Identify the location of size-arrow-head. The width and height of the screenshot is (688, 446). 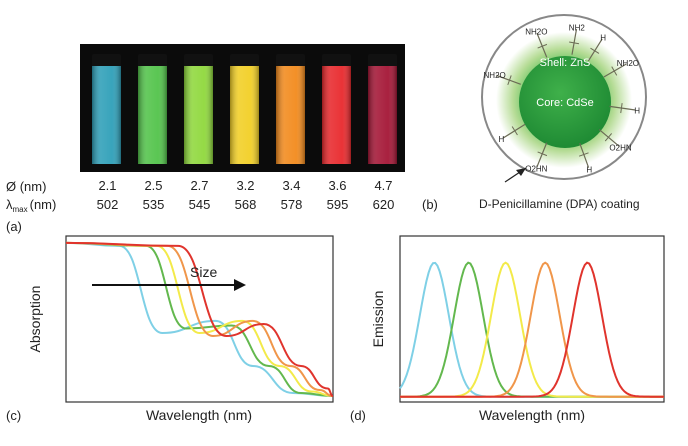
(240, 285).